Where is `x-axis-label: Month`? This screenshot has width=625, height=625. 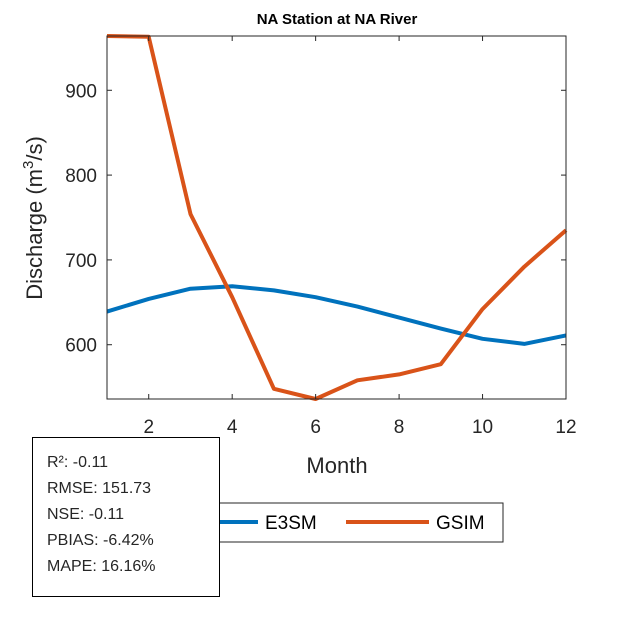
x-axis-label: Month is located at coordinates (336, 465).